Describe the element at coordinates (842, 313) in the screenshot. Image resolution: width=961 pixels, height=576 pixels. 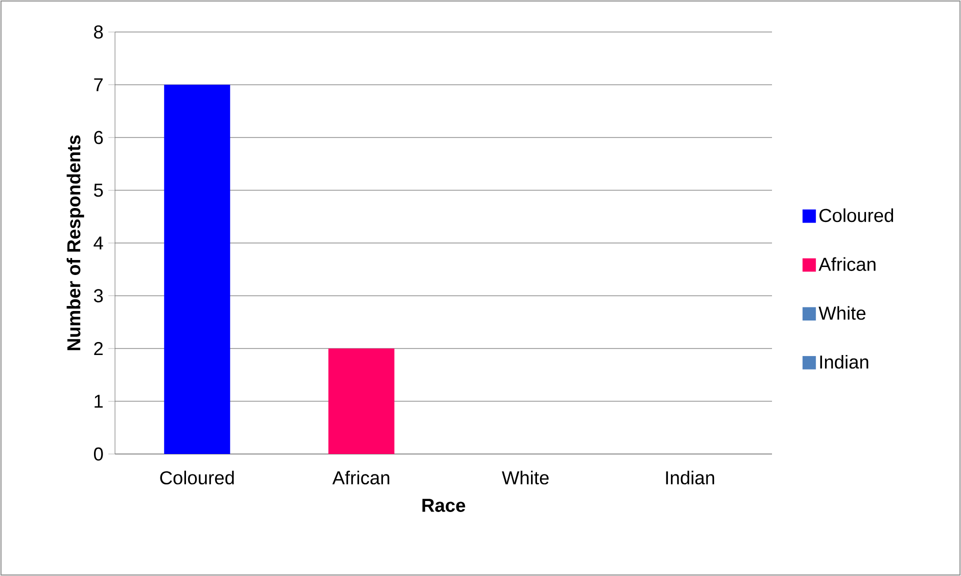
I see `legend-label: White` at that location.